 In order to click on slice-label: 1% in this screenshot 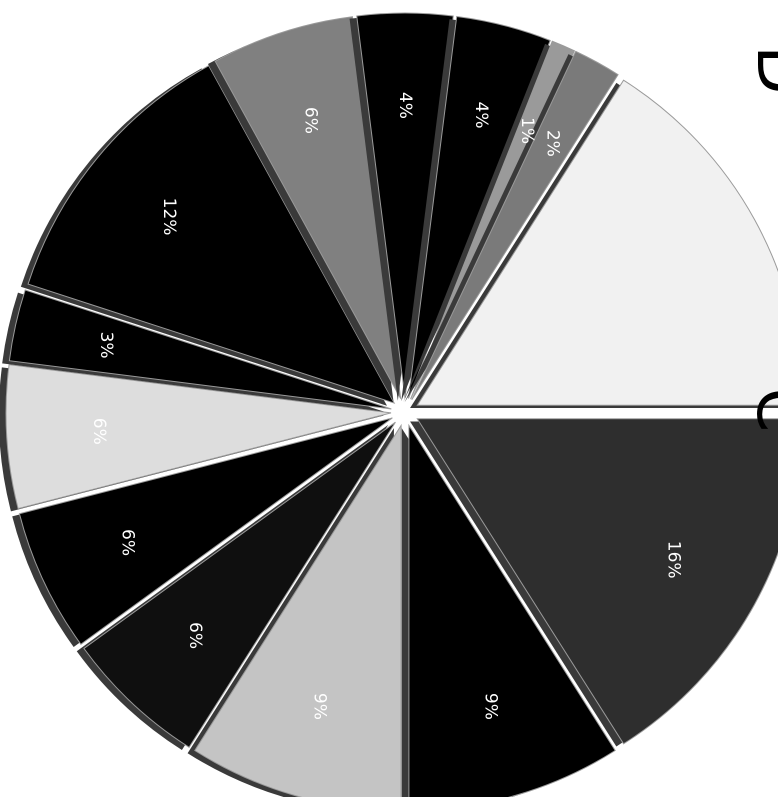, I will do `click(527, 130)`.